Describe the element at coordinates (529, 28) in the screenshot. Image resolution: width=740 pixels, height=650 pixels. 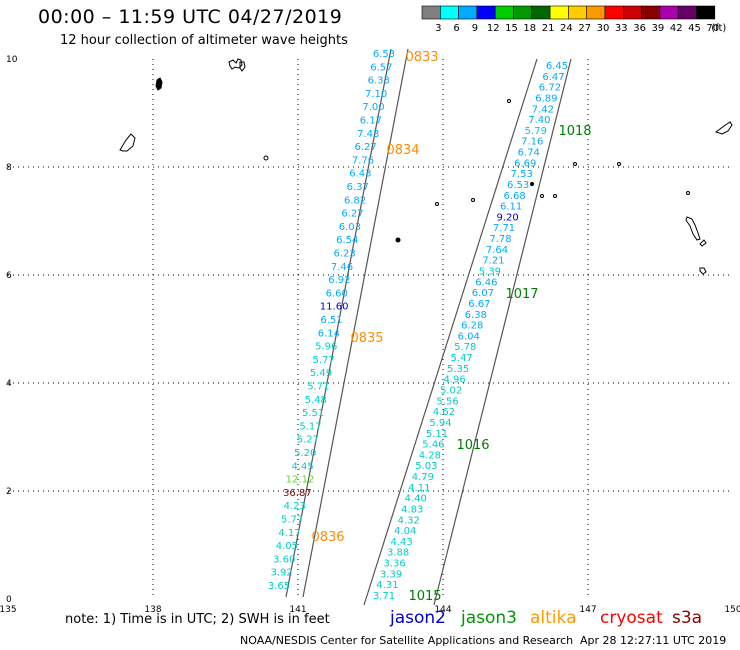
I see `scale-label: 18` at that location.